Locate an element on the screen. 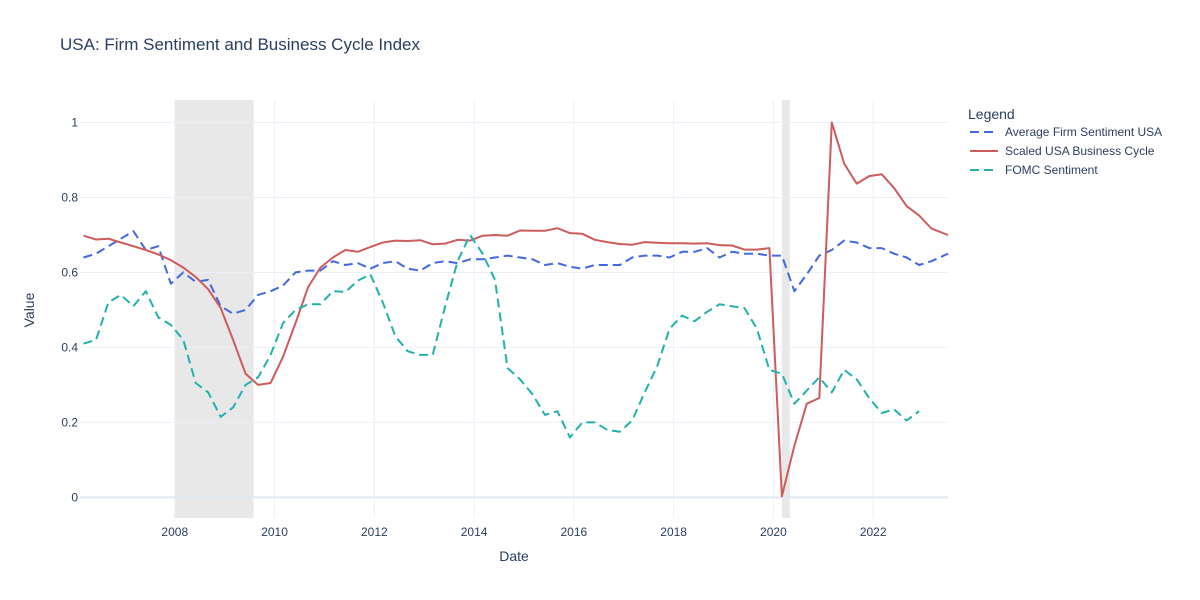  x-tick-label: 2012 is located at coordinates (374, 532).